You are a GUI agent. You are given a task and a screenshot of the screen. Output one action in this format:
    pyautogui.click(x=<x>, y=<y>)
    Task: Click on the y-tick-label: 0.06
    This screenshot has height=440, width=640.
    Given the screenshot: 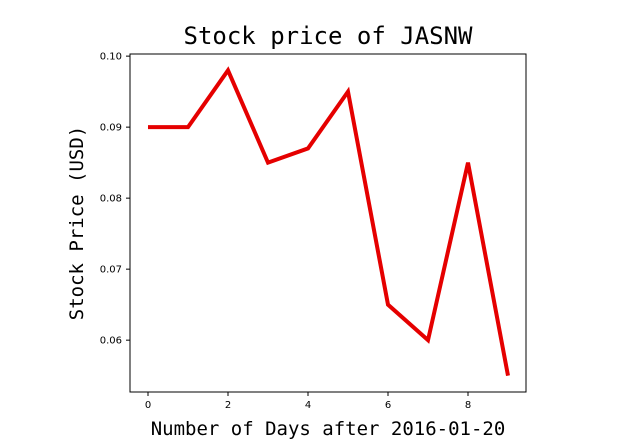 What is the action you would take?
    pyautogui.click(x=111, y=341)
    